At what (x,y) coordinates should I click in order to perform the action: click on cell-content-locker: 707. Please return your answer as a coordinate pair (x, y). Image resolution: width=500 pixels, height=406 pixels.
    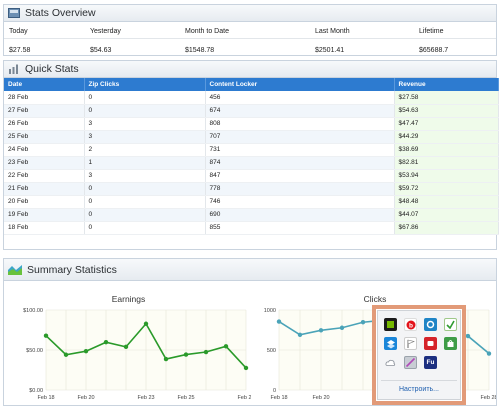
    Looking at the image, I should click on (300, 137).